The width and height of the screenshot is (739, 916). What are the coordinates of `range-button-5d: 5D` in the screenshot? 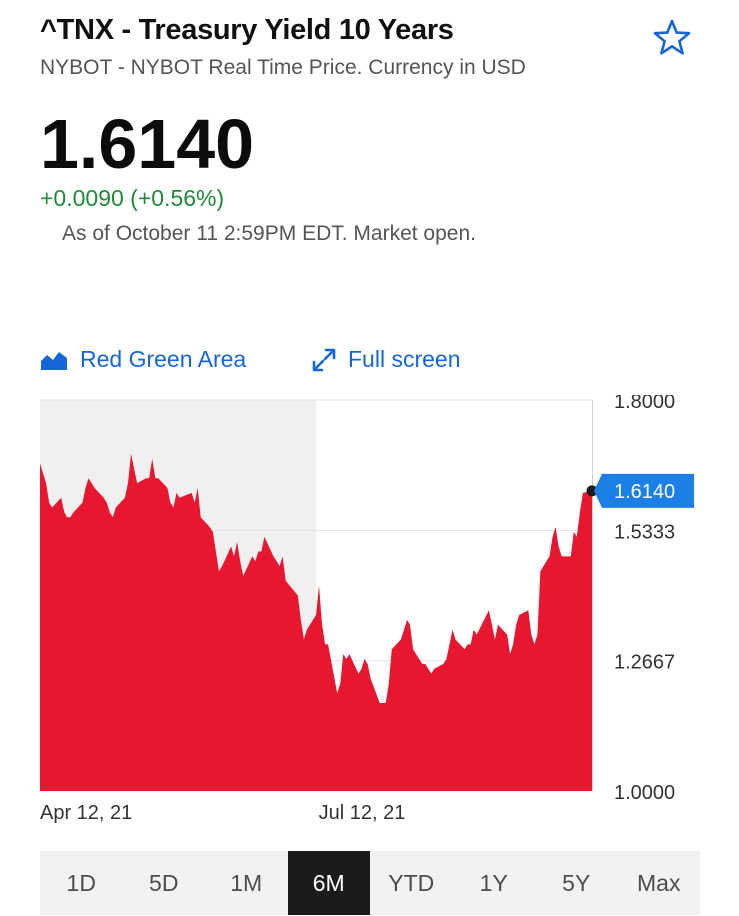 It's located at (164, 882).